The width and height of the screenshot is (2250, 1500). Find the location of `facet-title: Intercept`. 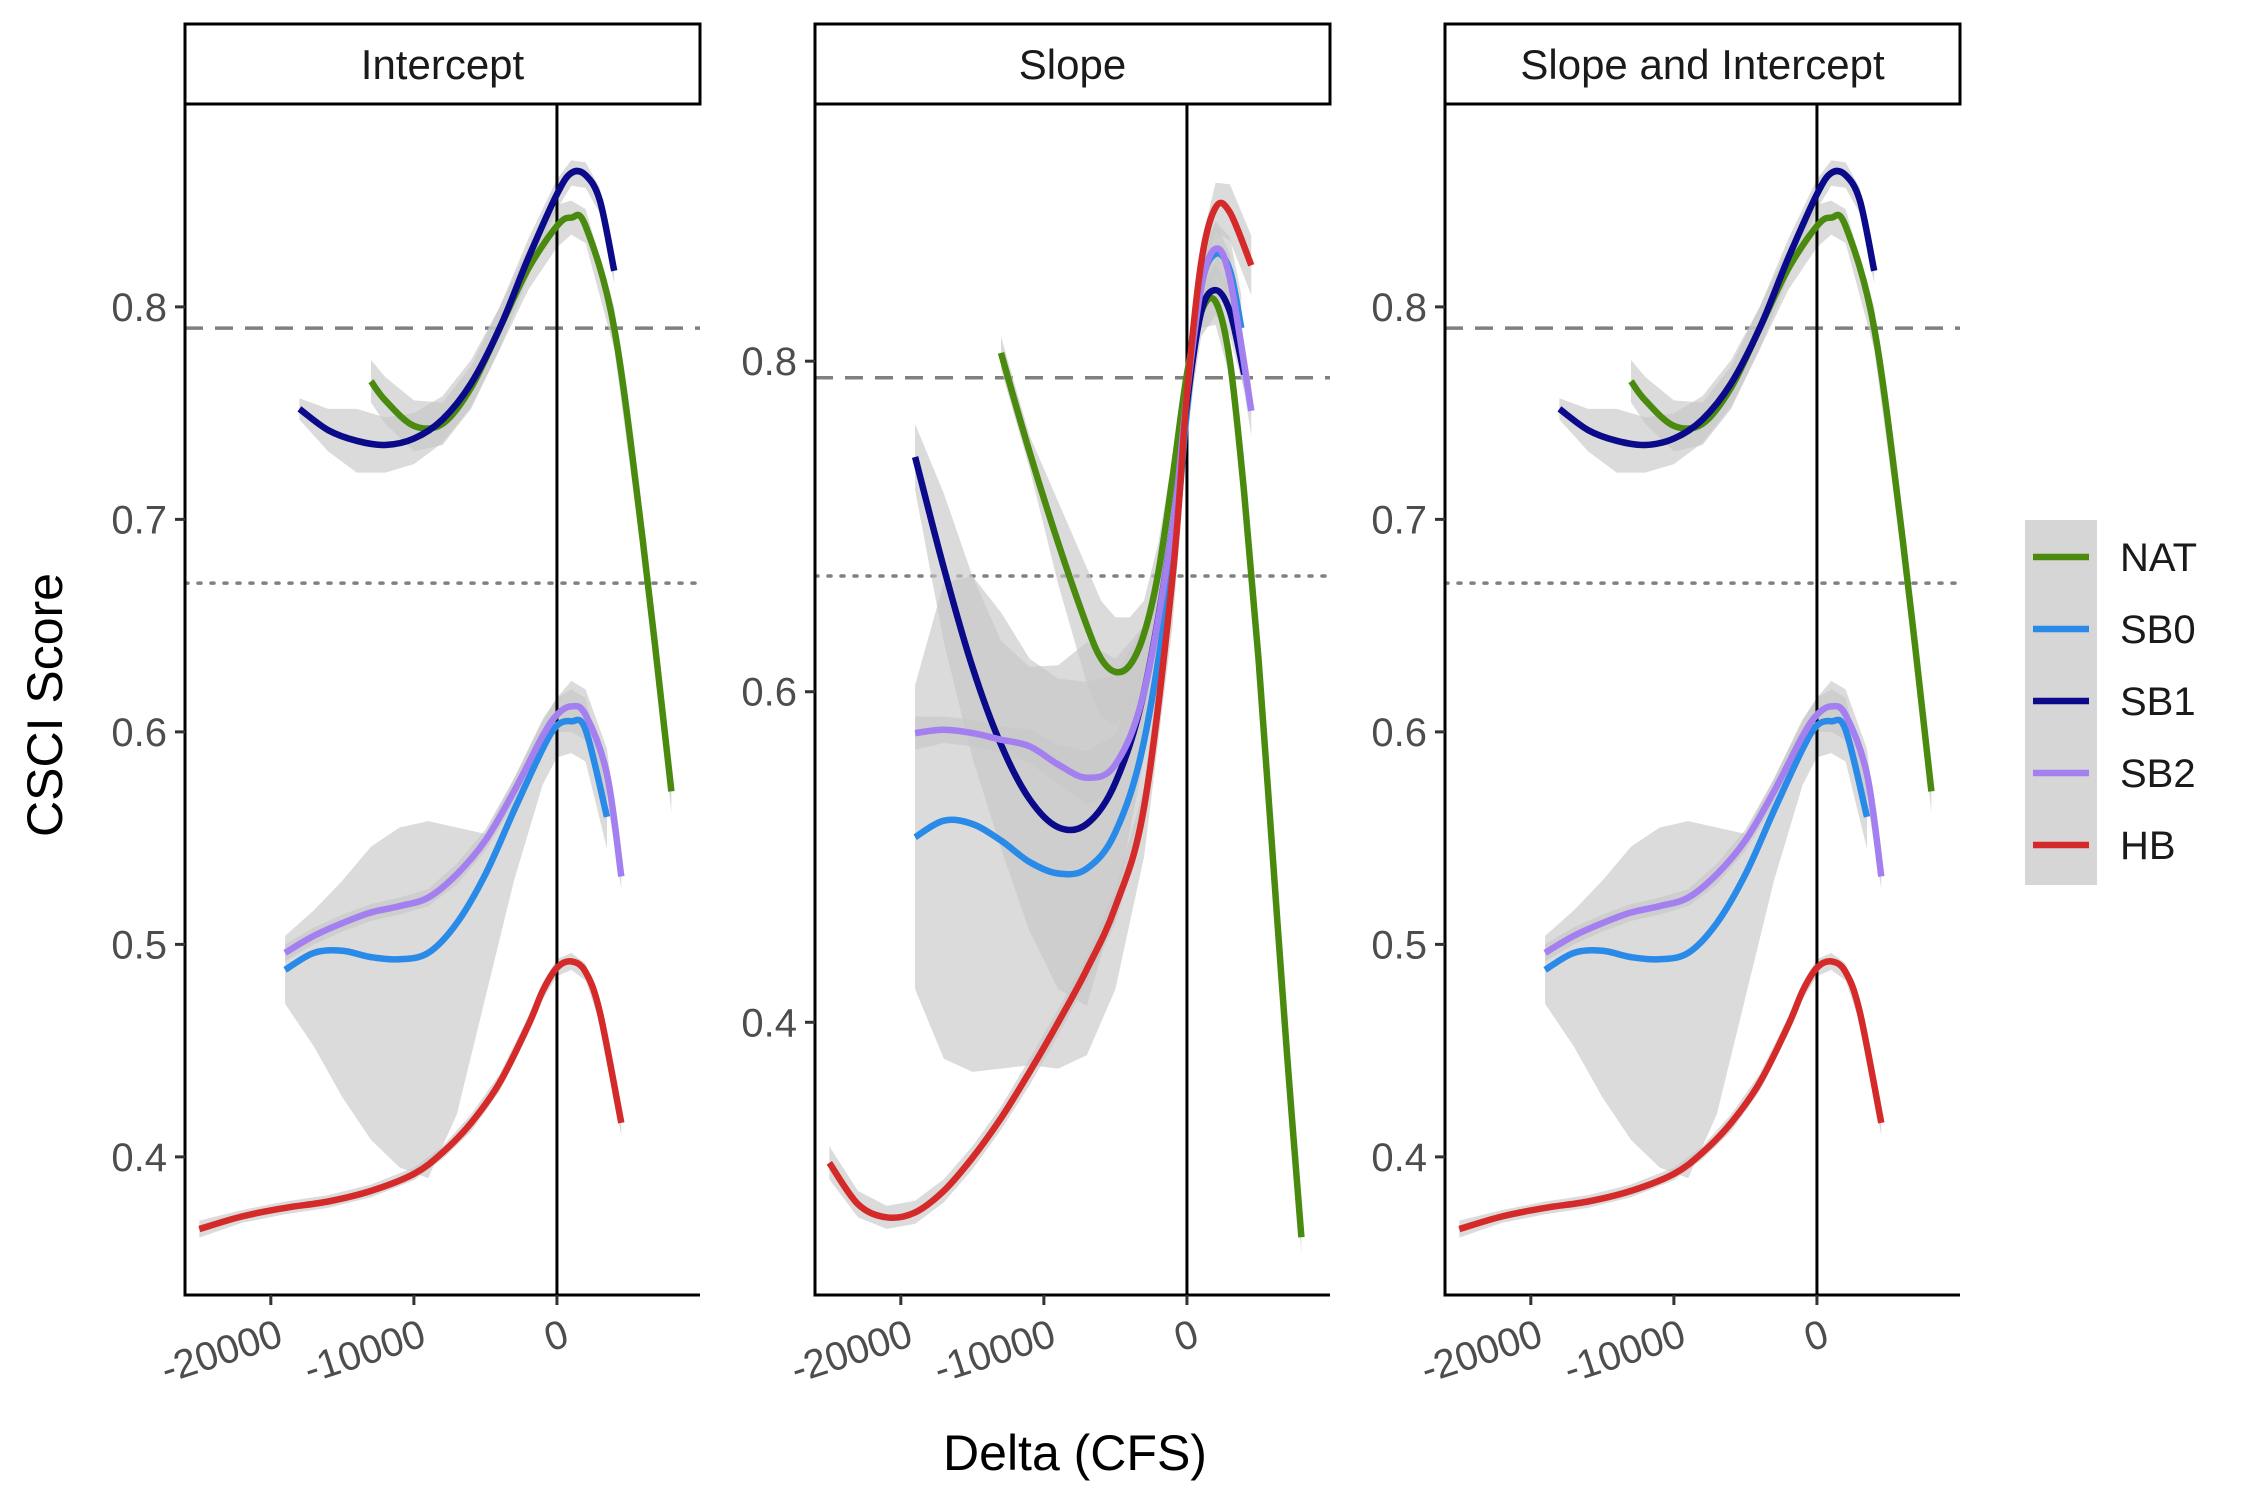

facet-title: Intercept is located at coordinates (443, 64).